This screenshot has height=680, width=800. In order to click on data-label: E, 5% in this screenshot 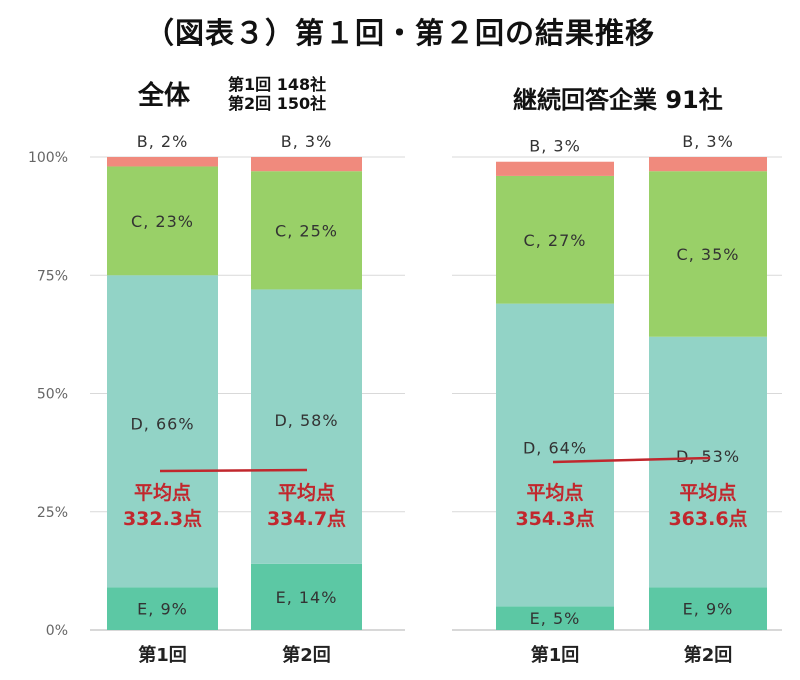, I will do `click(555, 618)`.